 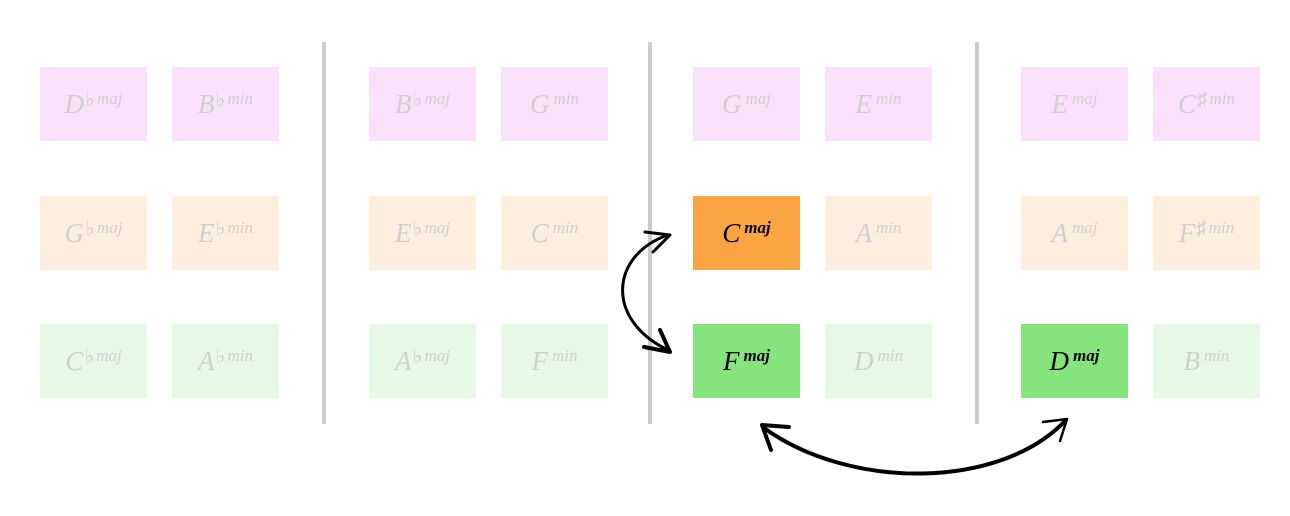 I want to click on chord-a-flat-min: A ♭ min, so click(x=225, y=361).